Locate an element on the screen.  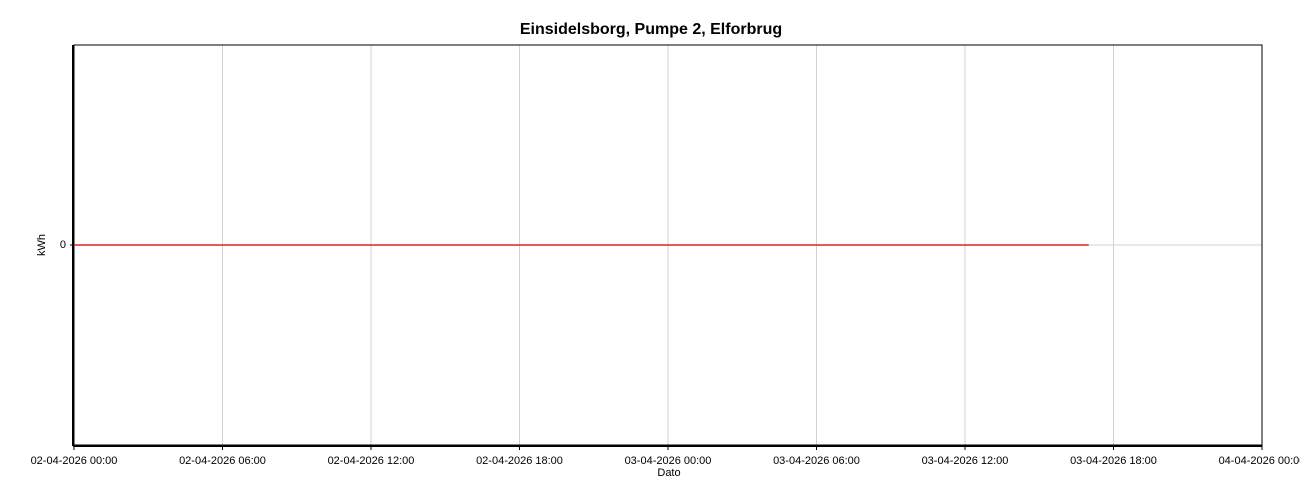
x-tick-label: 03-04-2026 18:00 is located at coordinates (1113, 461).